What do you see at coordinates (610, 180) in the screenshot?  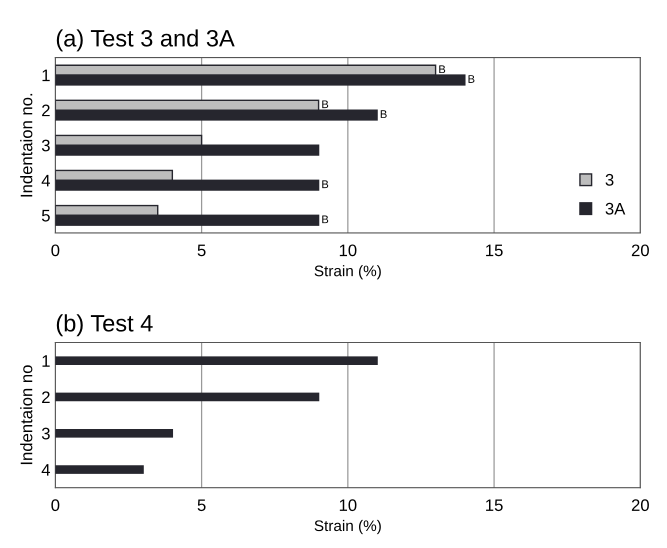 I see `legend-label: 3` at bounding box center [610, 180].